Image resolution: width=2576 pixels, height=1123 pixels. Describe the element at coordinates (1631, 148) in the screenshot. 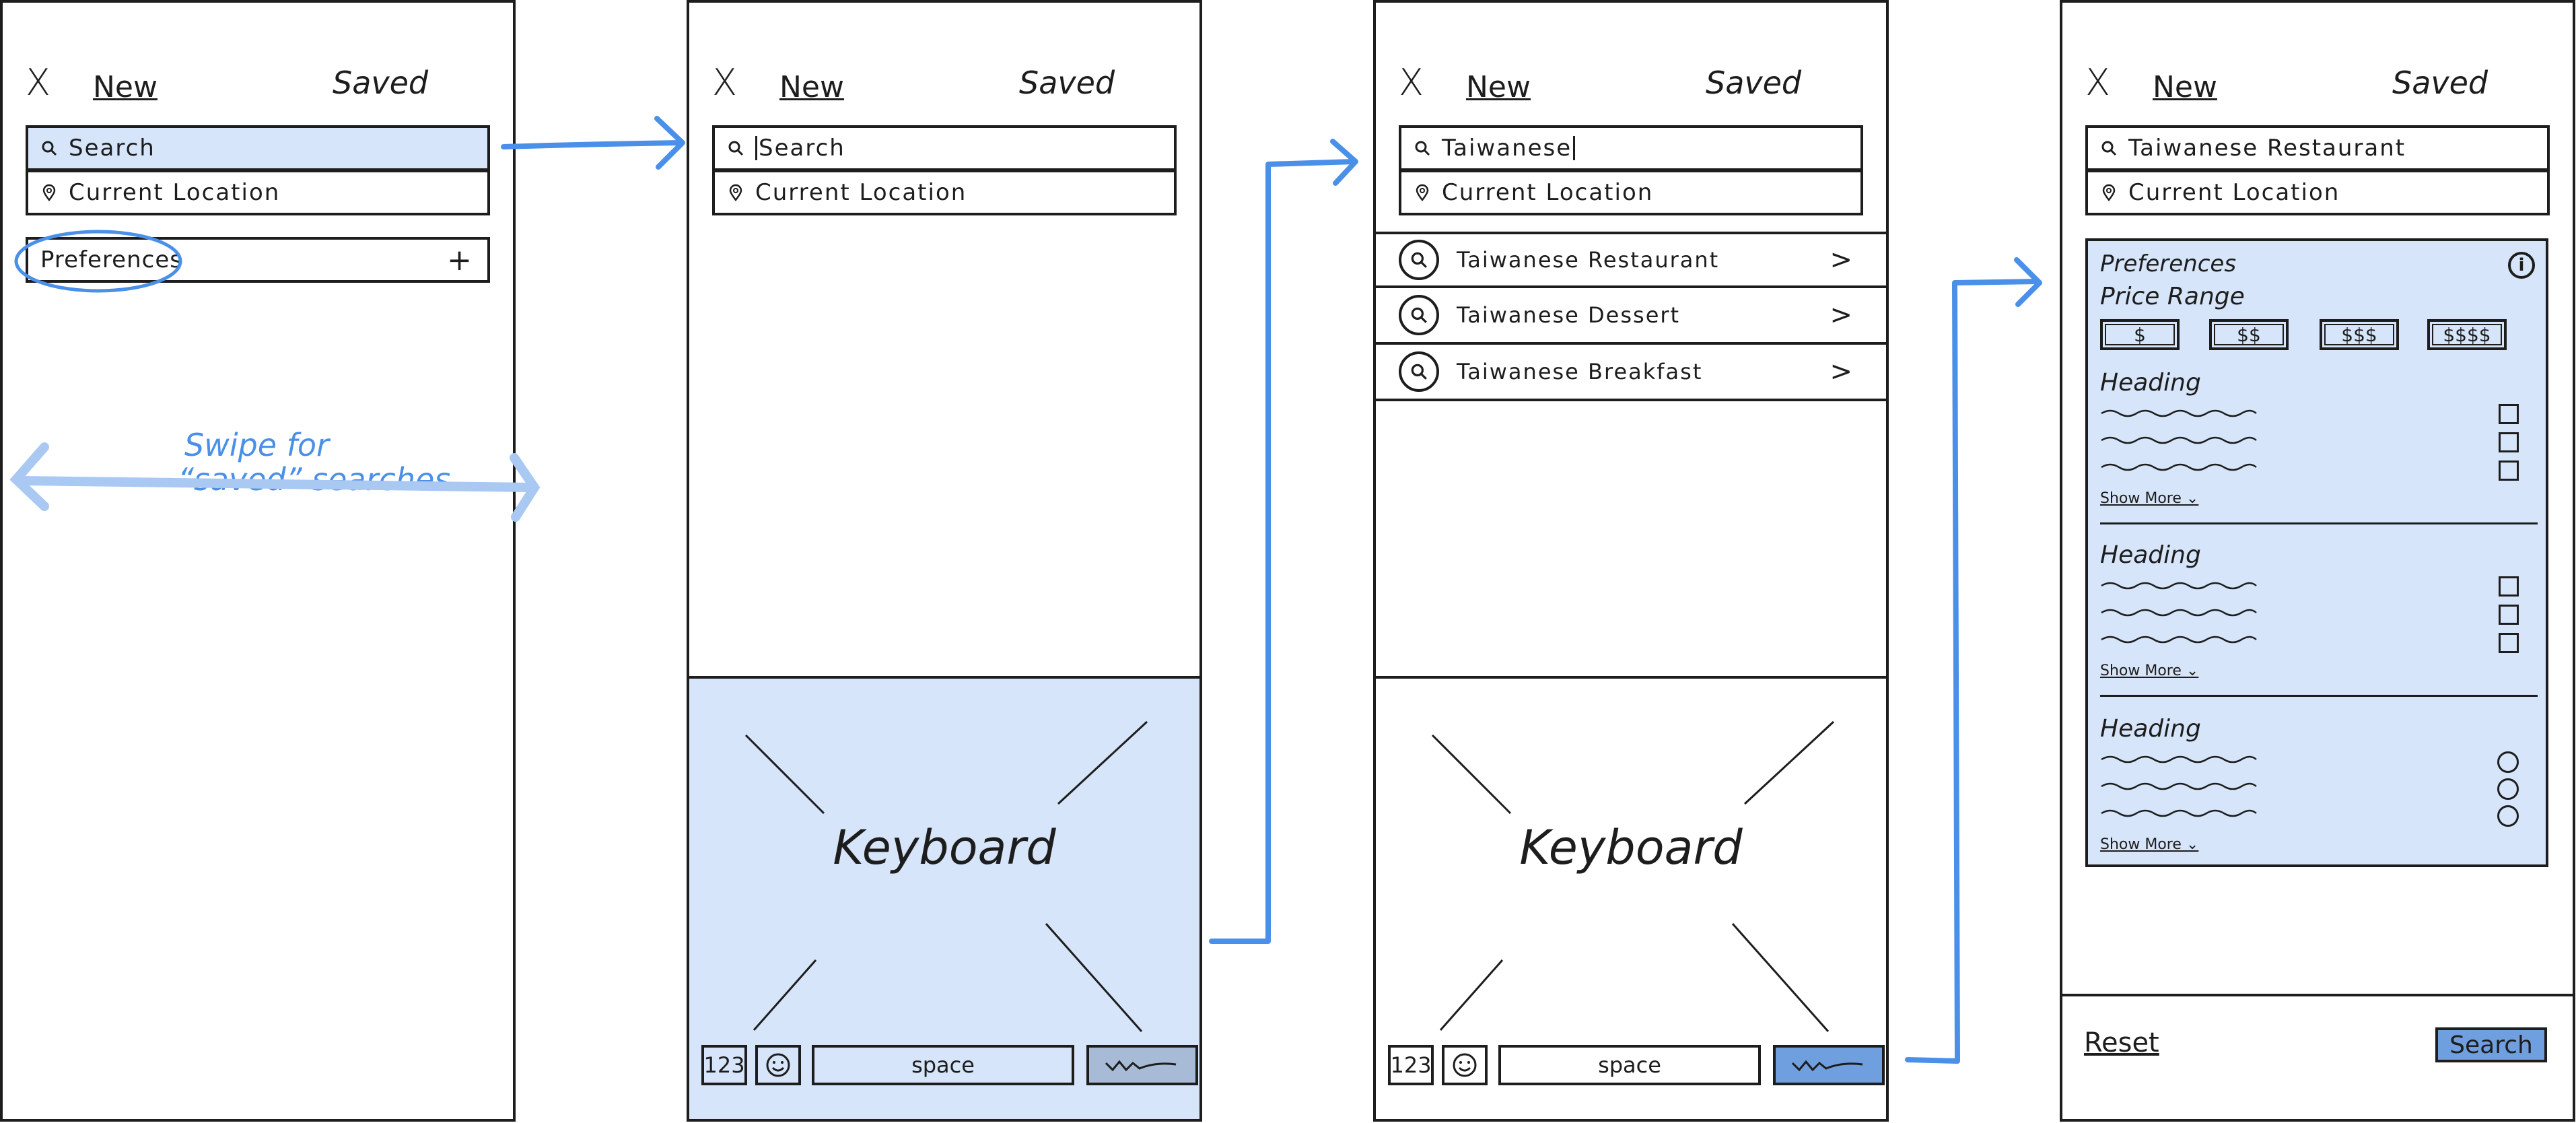

I see `search-input: Taiwanese` at that location.